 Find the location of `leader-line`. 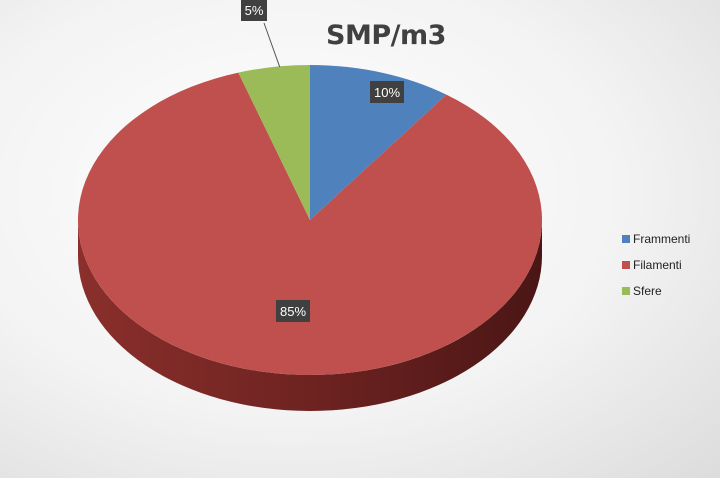

leader-line is located at coordinates (272, 45).